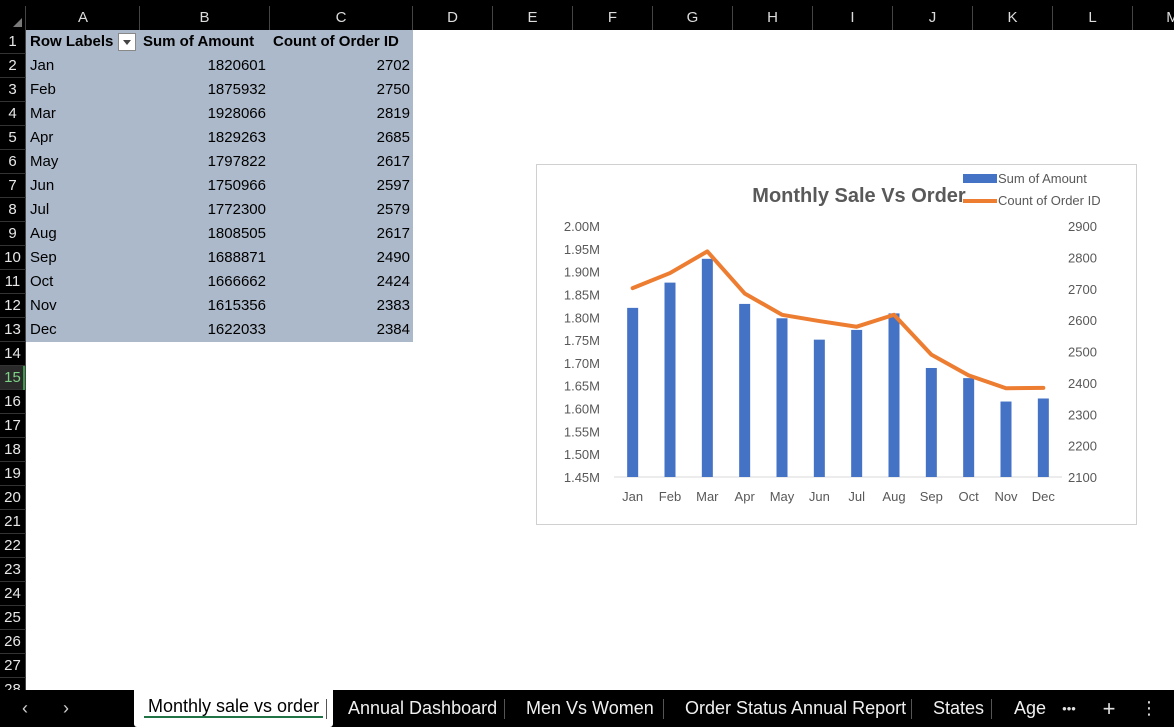 The width and height of the screenshot is (1174, 727). What do you see at coordinates (958, 708) in the screenshot?
I see `sheet-tab-states: States` at bounding box center [958, 708].